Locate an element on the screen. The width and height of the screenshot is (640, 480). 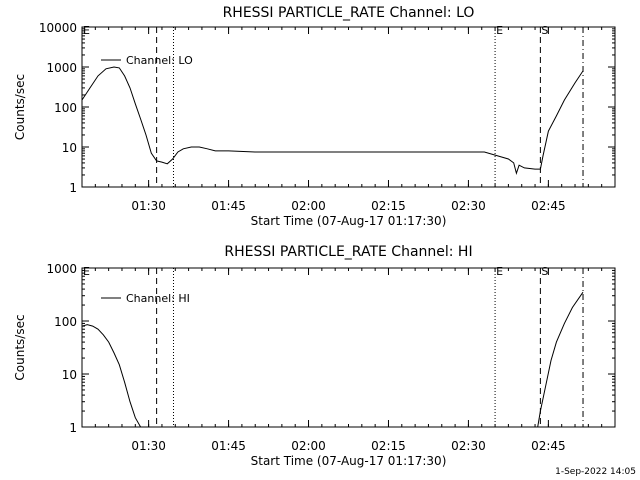
legend-label: Channel: HI is located at coordinates (158, 298).